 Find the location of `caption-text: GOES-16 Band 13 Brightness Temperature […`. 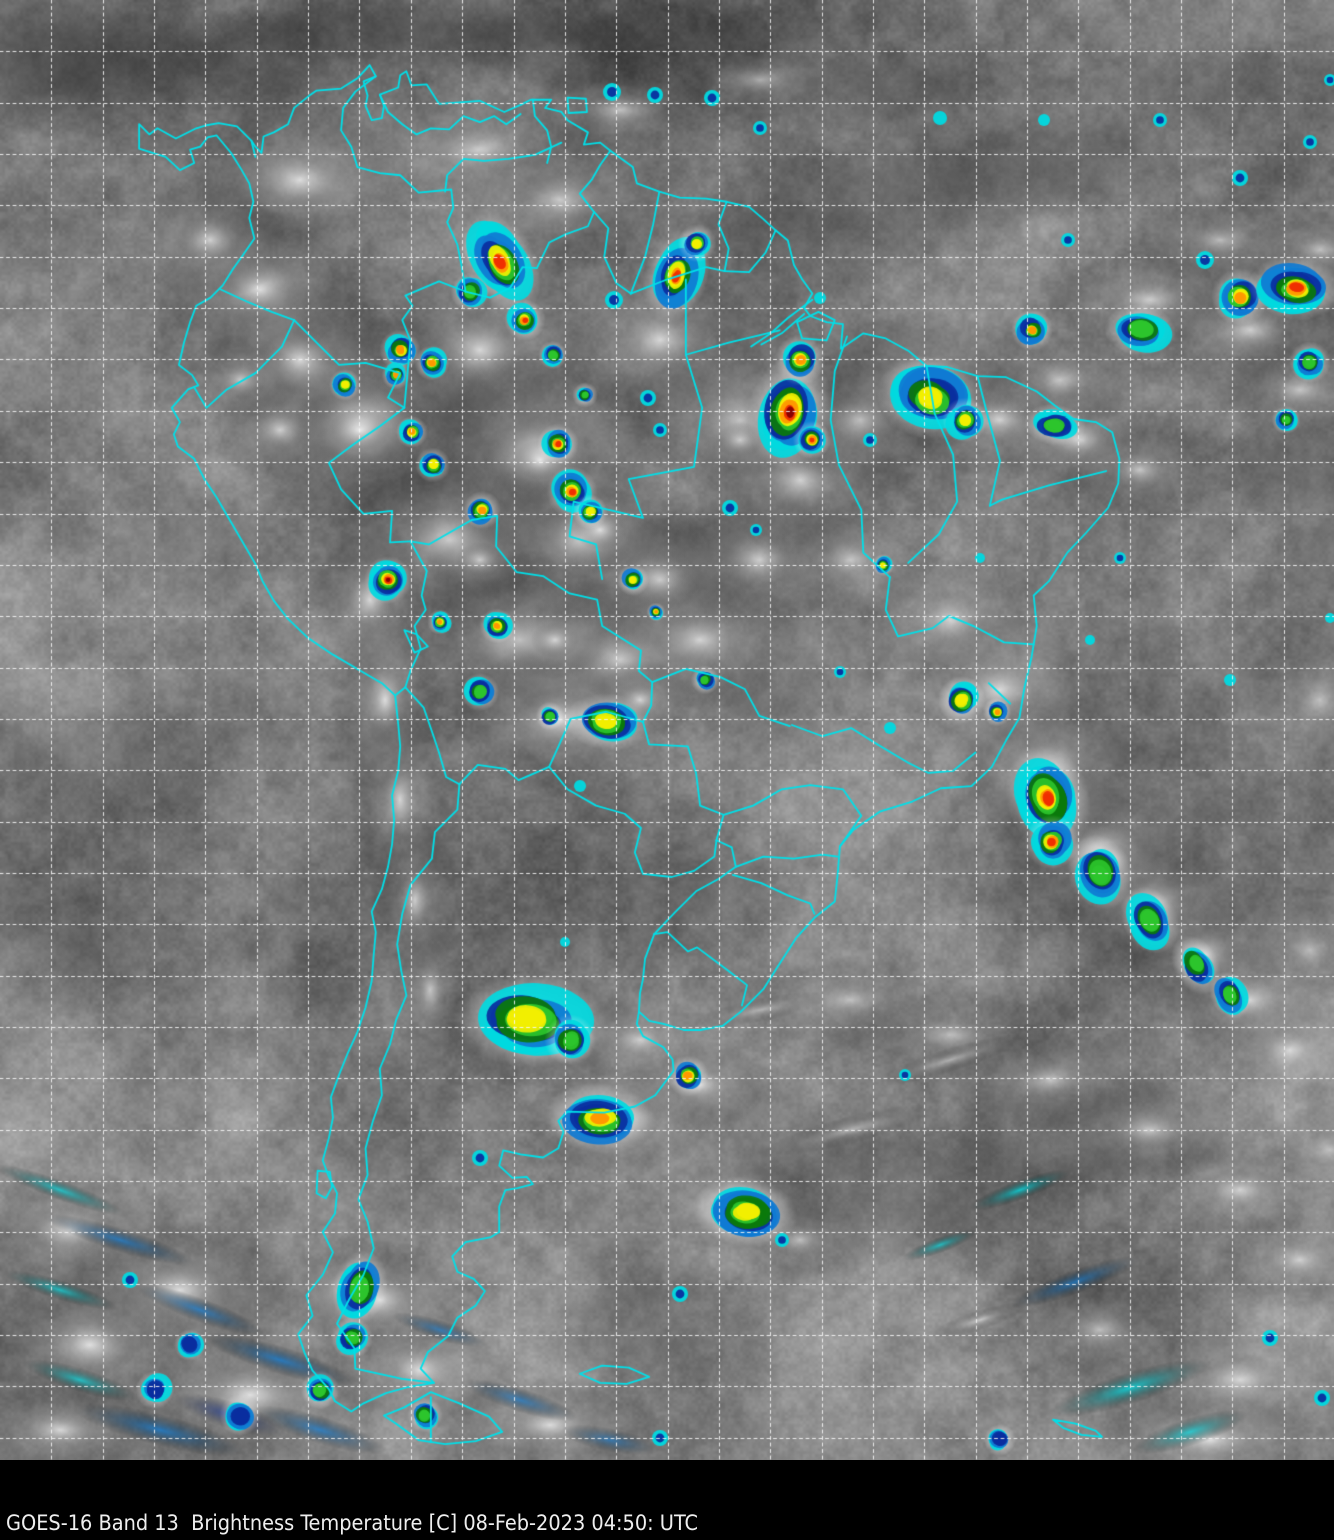

caption-text: GOES-16 Band 13 Brightness Temperature [… is located at coordinates (352, 1523).